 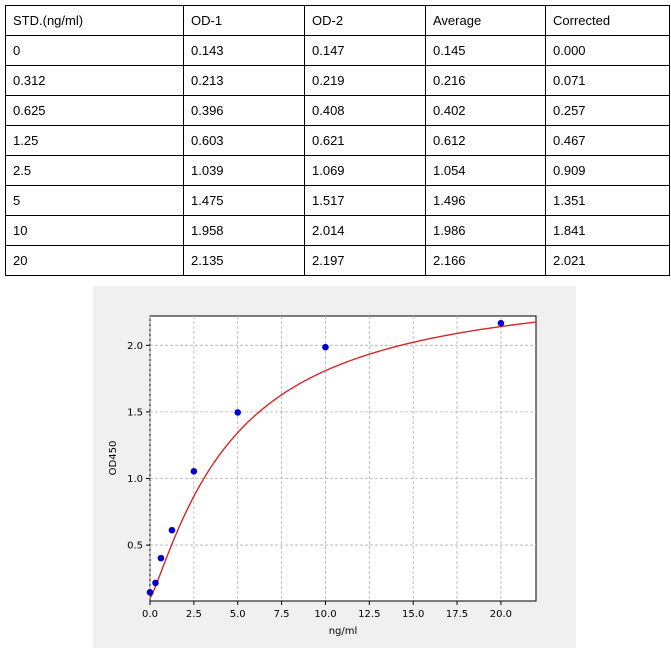 I want to click on table-cell: 2.197, so click(x=365, y=260).